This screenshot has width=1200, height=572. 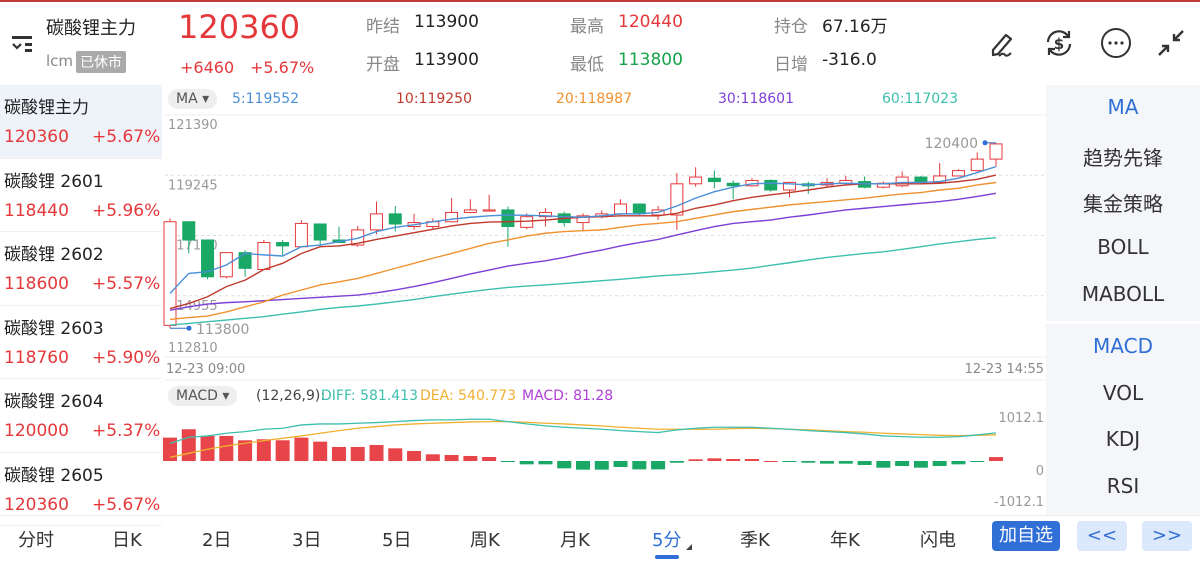 I want to click on last-price: 120360, so click(x=239, y=27).